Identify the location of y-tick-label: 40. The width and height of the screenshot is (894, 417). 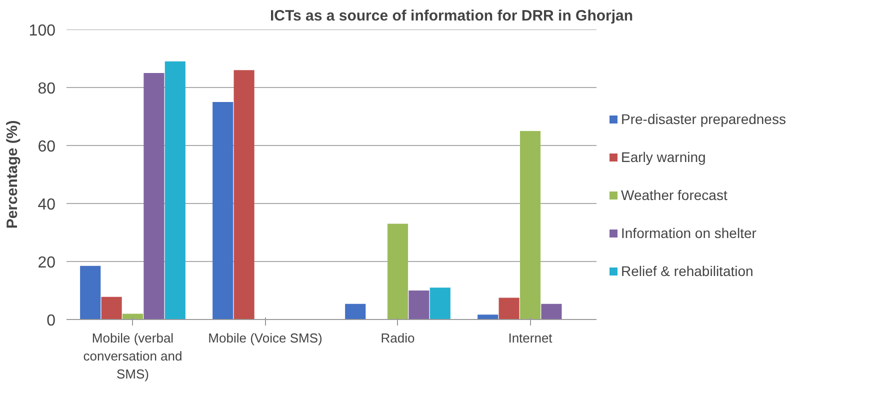
(47, 205).